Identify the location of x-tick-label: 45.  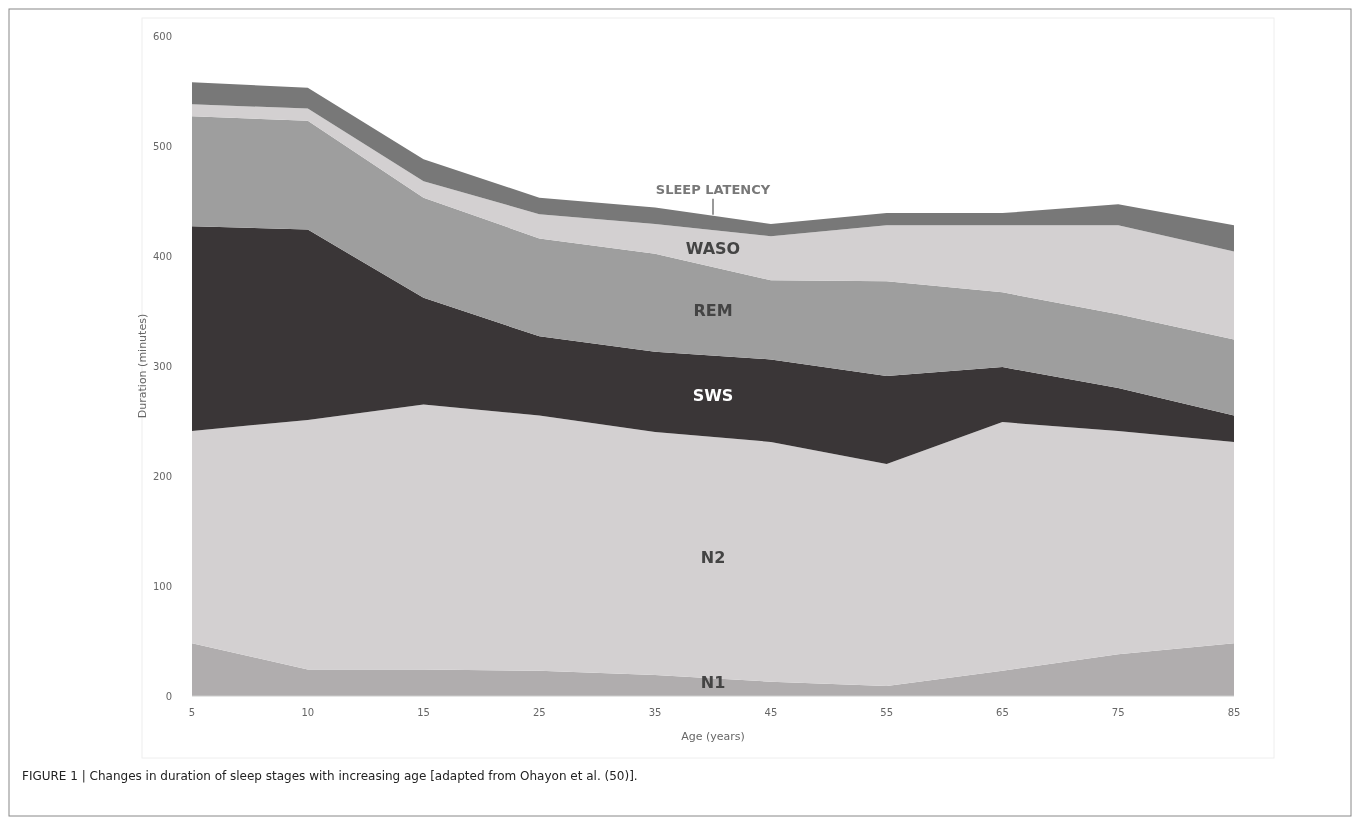
(771, 712).